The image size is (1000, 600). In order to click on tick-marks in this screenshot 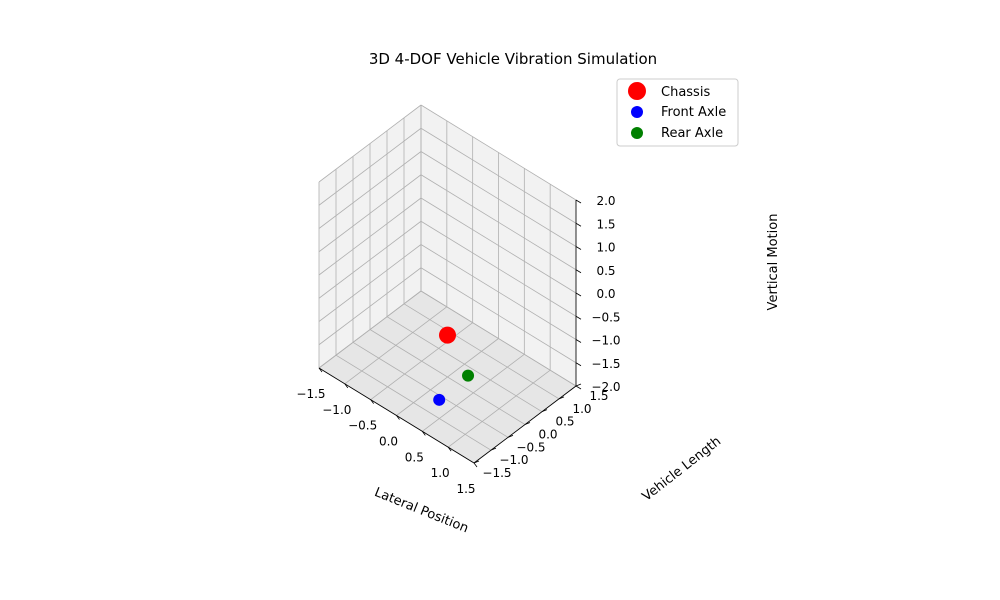, I will do `click(450, 333)`.